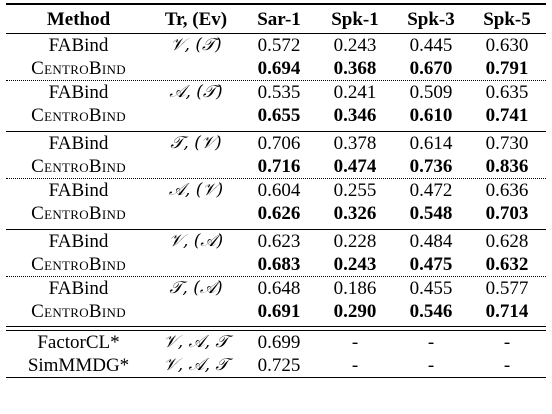 The image size is (552, 414). What do you see at coordinates (507, 19) in the screenshot?
I see `header-spk-5: Spk-5` at bounding box center [507, 19].